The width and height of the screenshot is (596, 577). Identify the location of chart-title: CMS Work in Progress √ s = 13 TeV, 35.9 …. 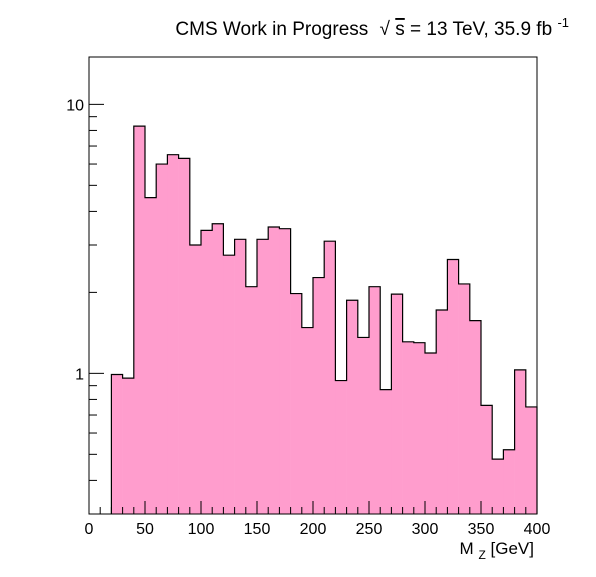
(372, 27).